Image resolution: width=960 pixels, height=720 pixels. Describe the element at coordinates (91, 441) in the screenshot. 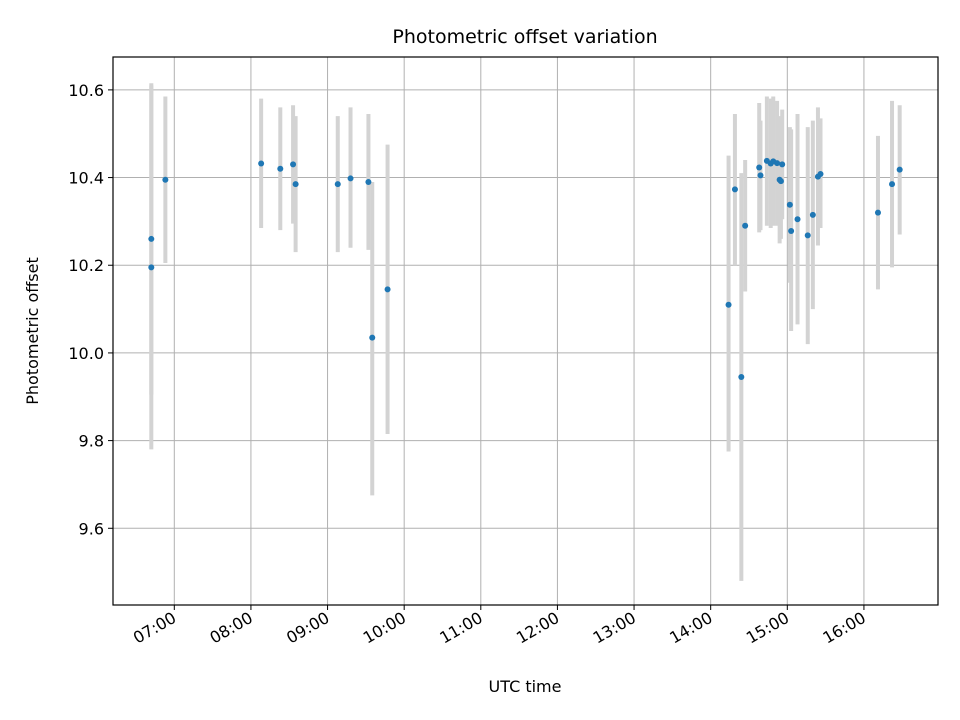

I see `y-tick-label: 9.8` at that location.